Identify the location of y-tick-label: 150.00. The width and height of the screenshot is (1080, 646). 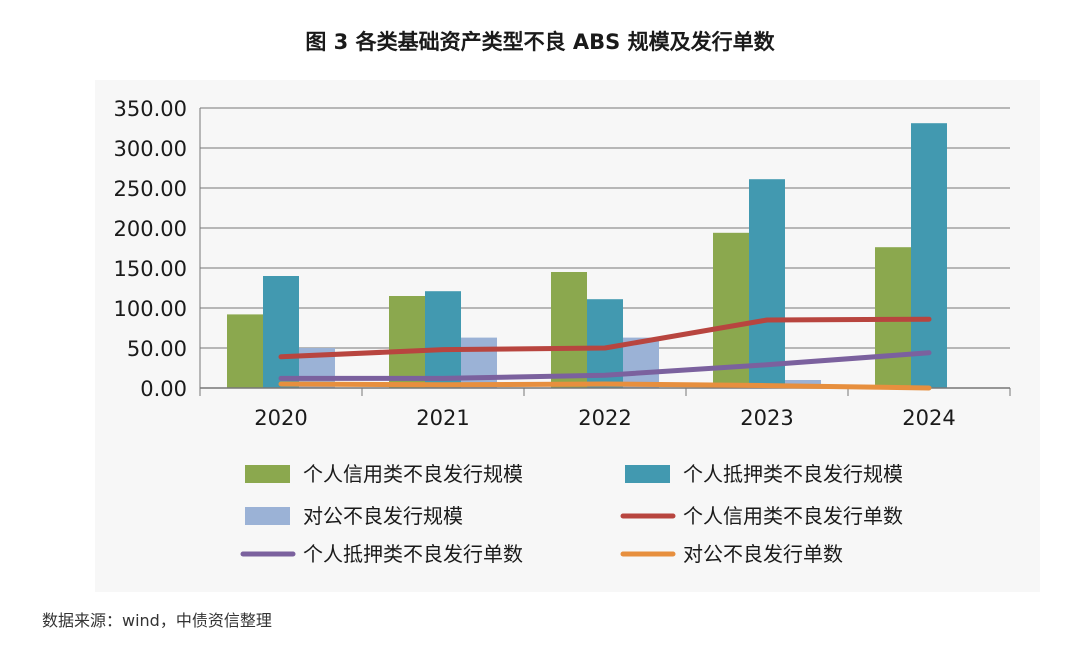
(150, 269).